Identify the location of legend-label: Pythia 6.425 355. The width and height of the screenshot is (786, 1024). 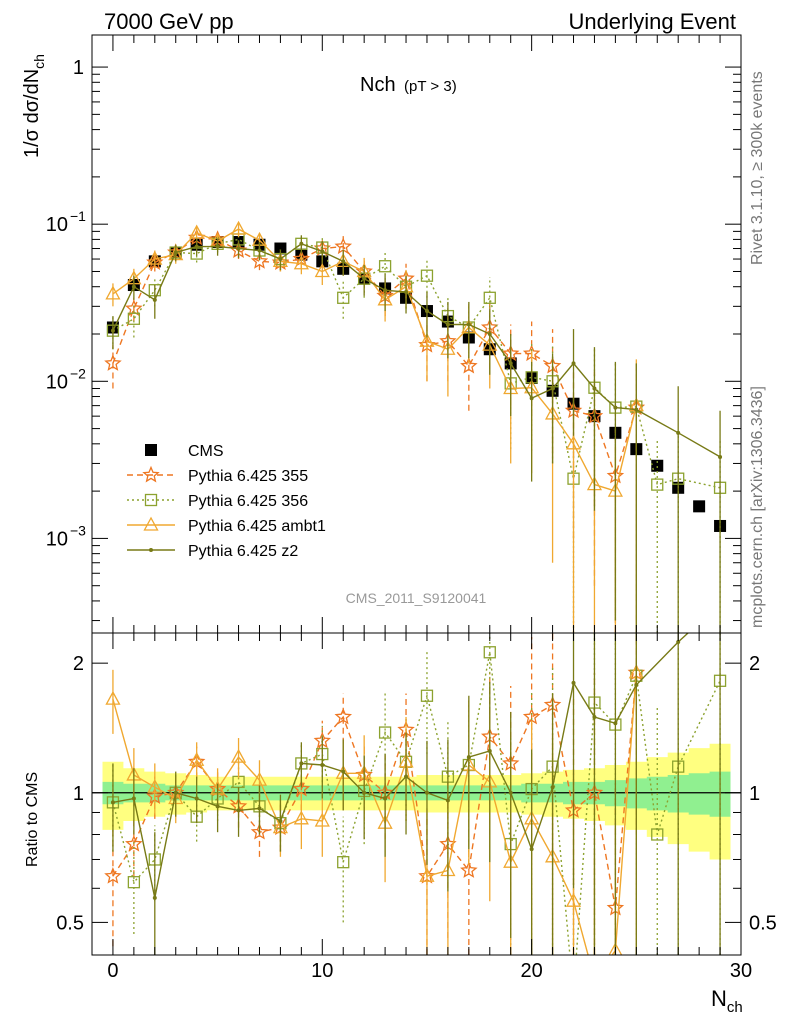
(248, 476).